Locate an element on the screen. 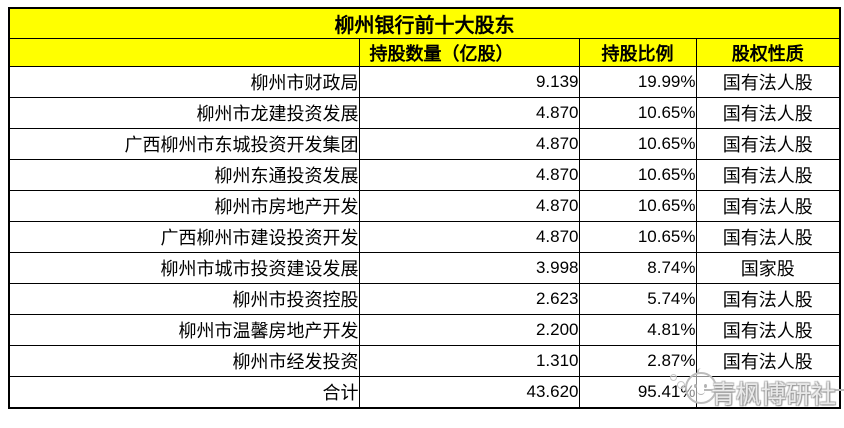 This screenshot has height=428, width=844. table-title-row: 柳州银行前十大股东 is located at coordinates (424, 23).